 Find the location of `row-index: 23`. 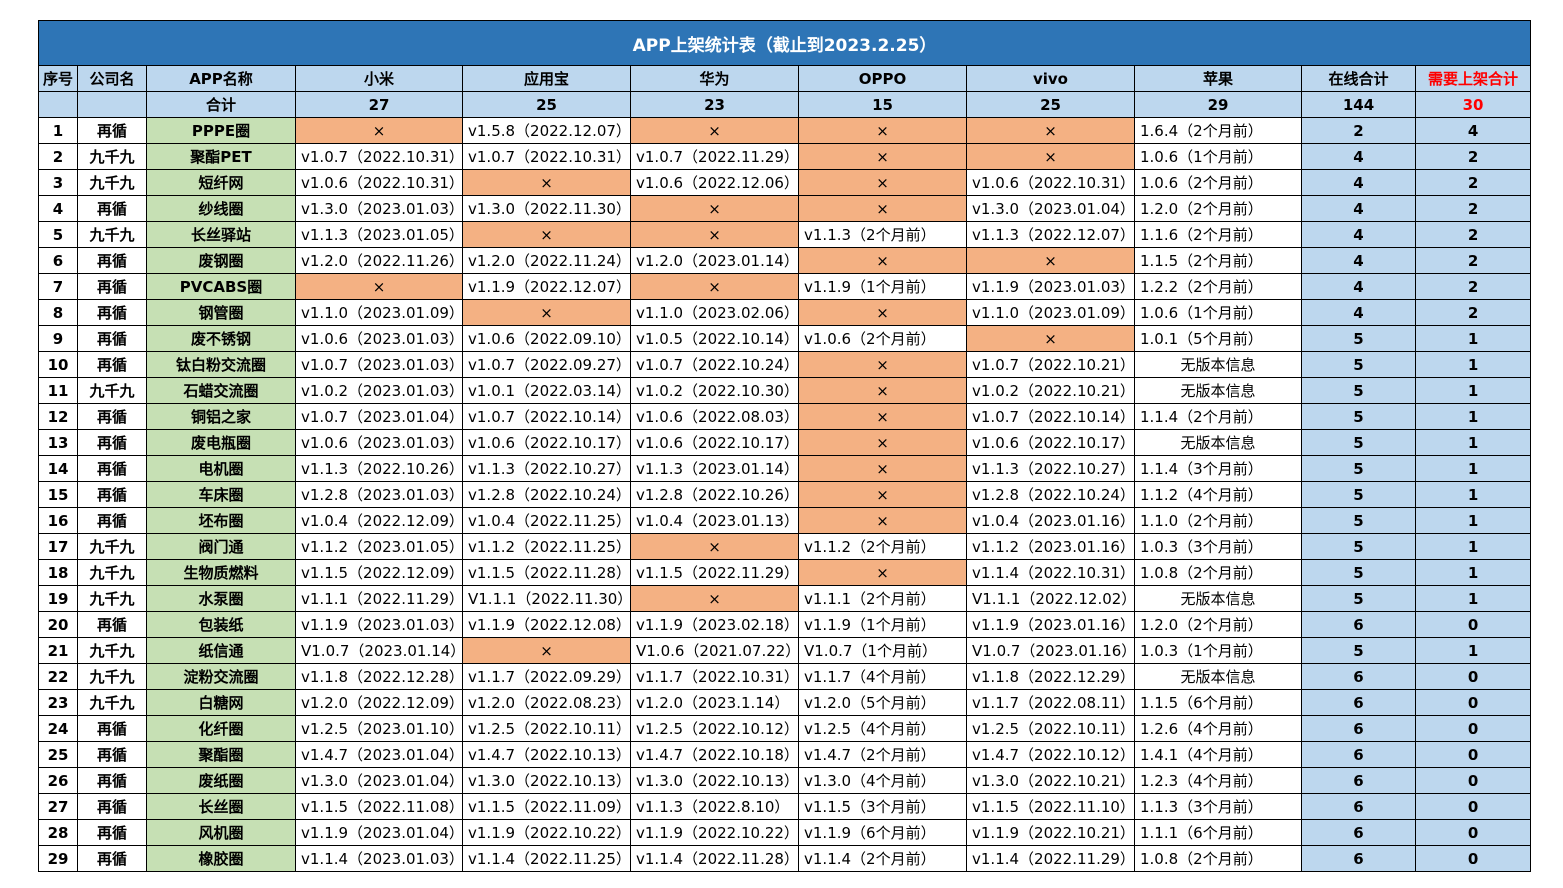

row-index: 23 is located at coordinates (58, 702).